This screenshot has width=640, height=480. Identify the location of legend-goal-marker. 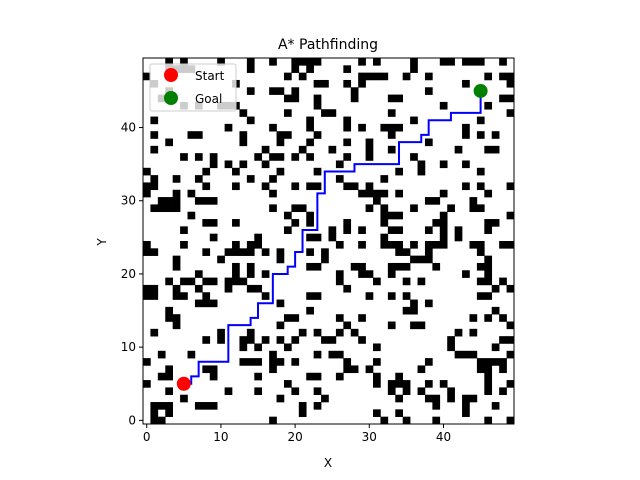
(171, 98).